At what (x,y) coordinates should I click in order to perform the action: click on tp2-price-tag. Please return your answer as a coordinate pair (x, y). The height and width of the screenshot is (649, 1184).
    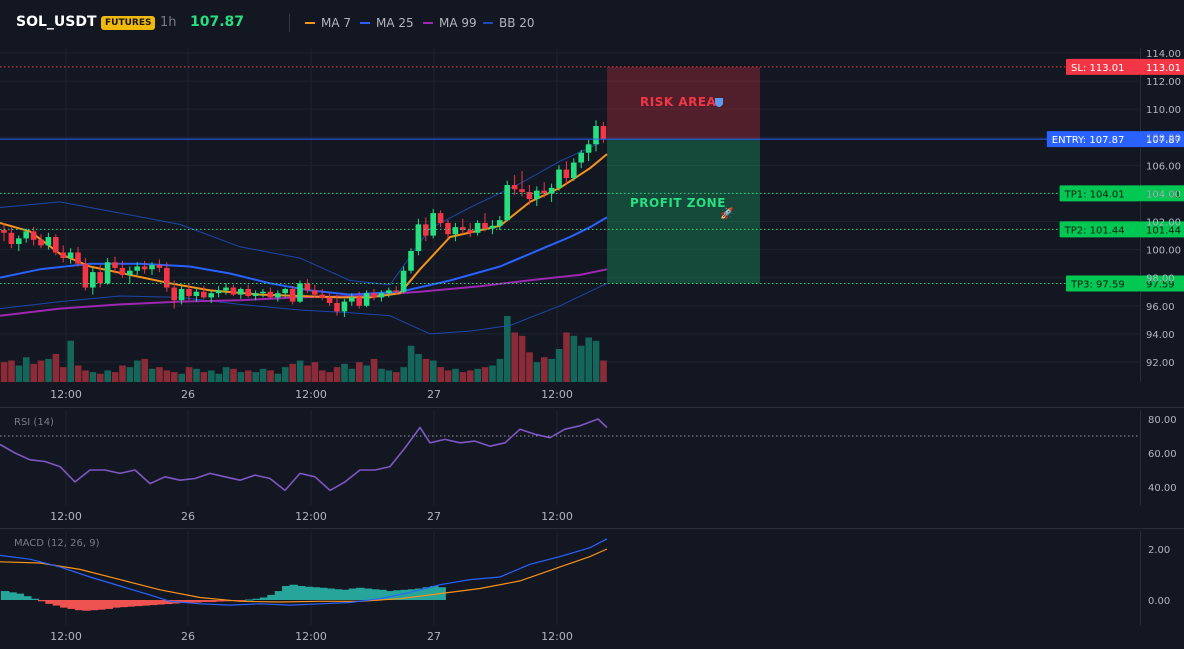
    Looking at the image, I should click on (1162, 229).